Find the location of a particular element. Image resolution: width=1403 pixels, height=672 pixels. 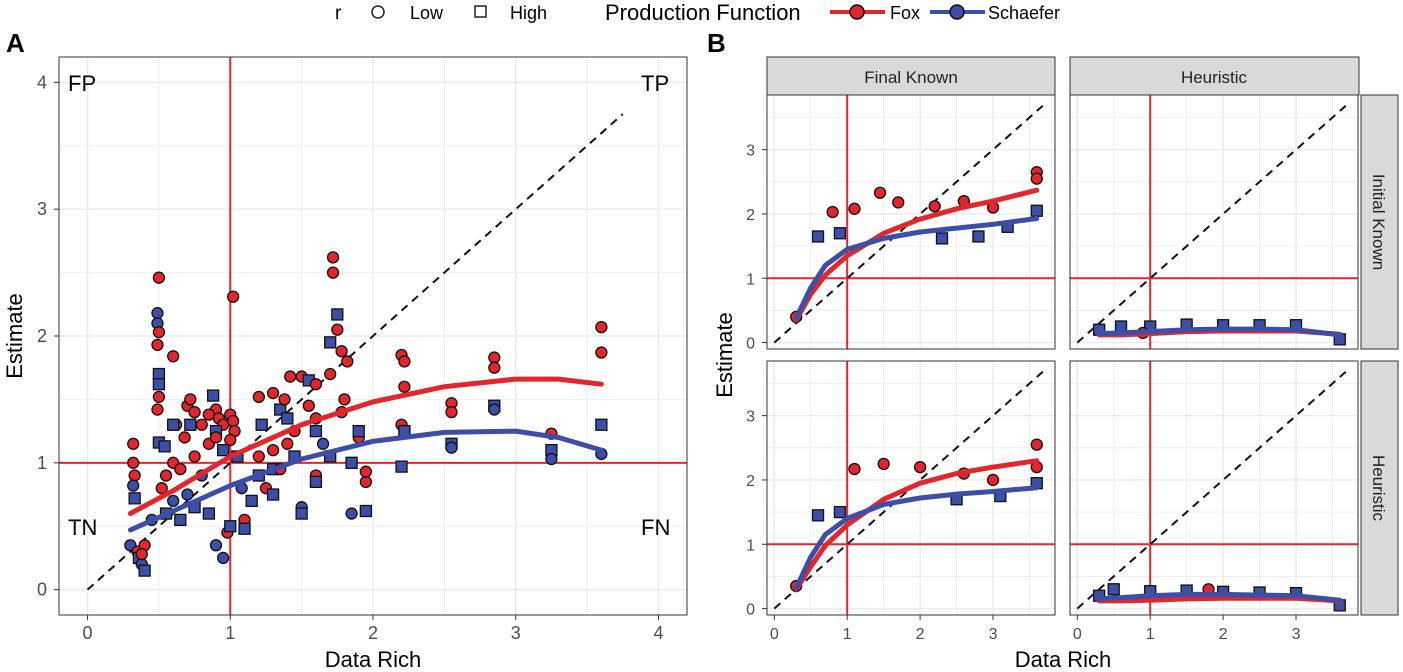

facet-4-fit-fox is located at coordinates (1219, 599).